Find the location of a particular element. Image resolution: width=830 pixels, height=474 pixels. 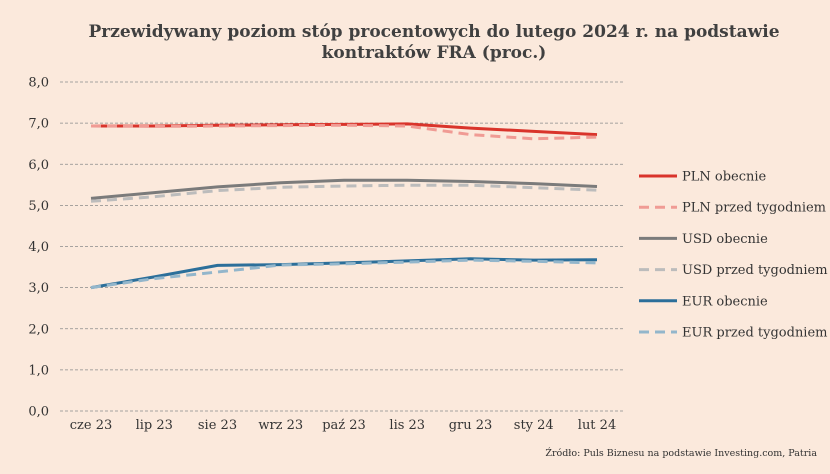

legend-label-4: EUR obecnie is located at coordinates (725, 301).